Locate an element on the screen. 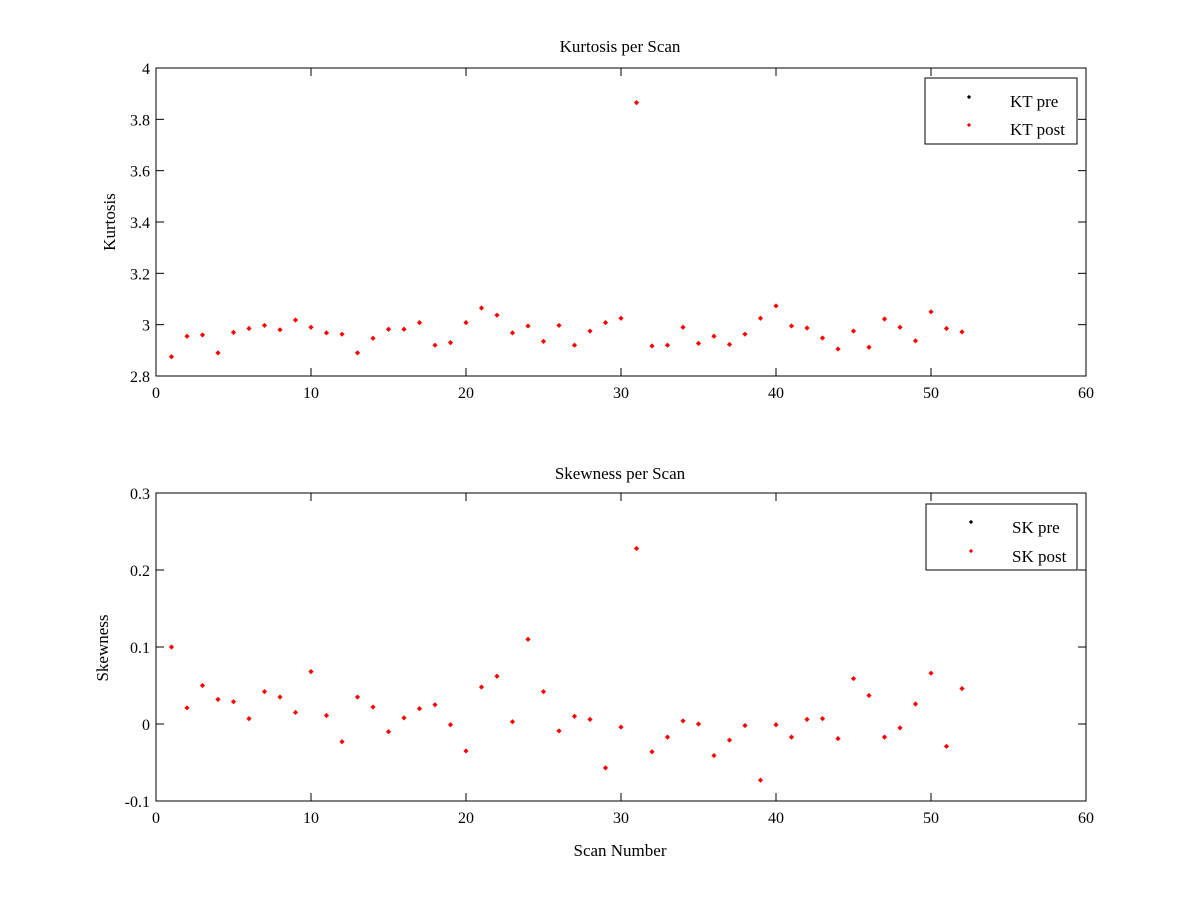  skewness-x-tick-label: 50 is located at coordinates (931, 818).